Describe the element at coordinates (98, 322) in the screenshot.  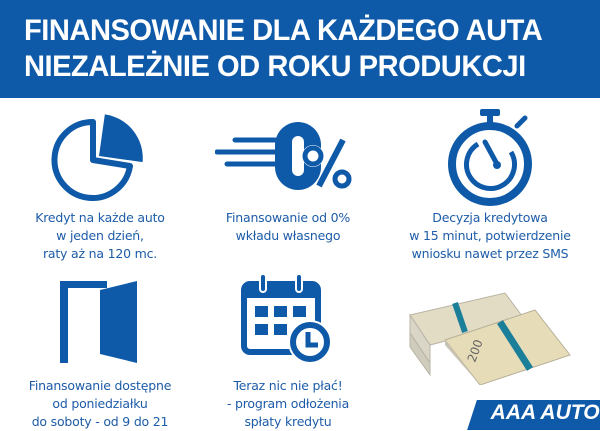
I see `open-door-icon` at that location.